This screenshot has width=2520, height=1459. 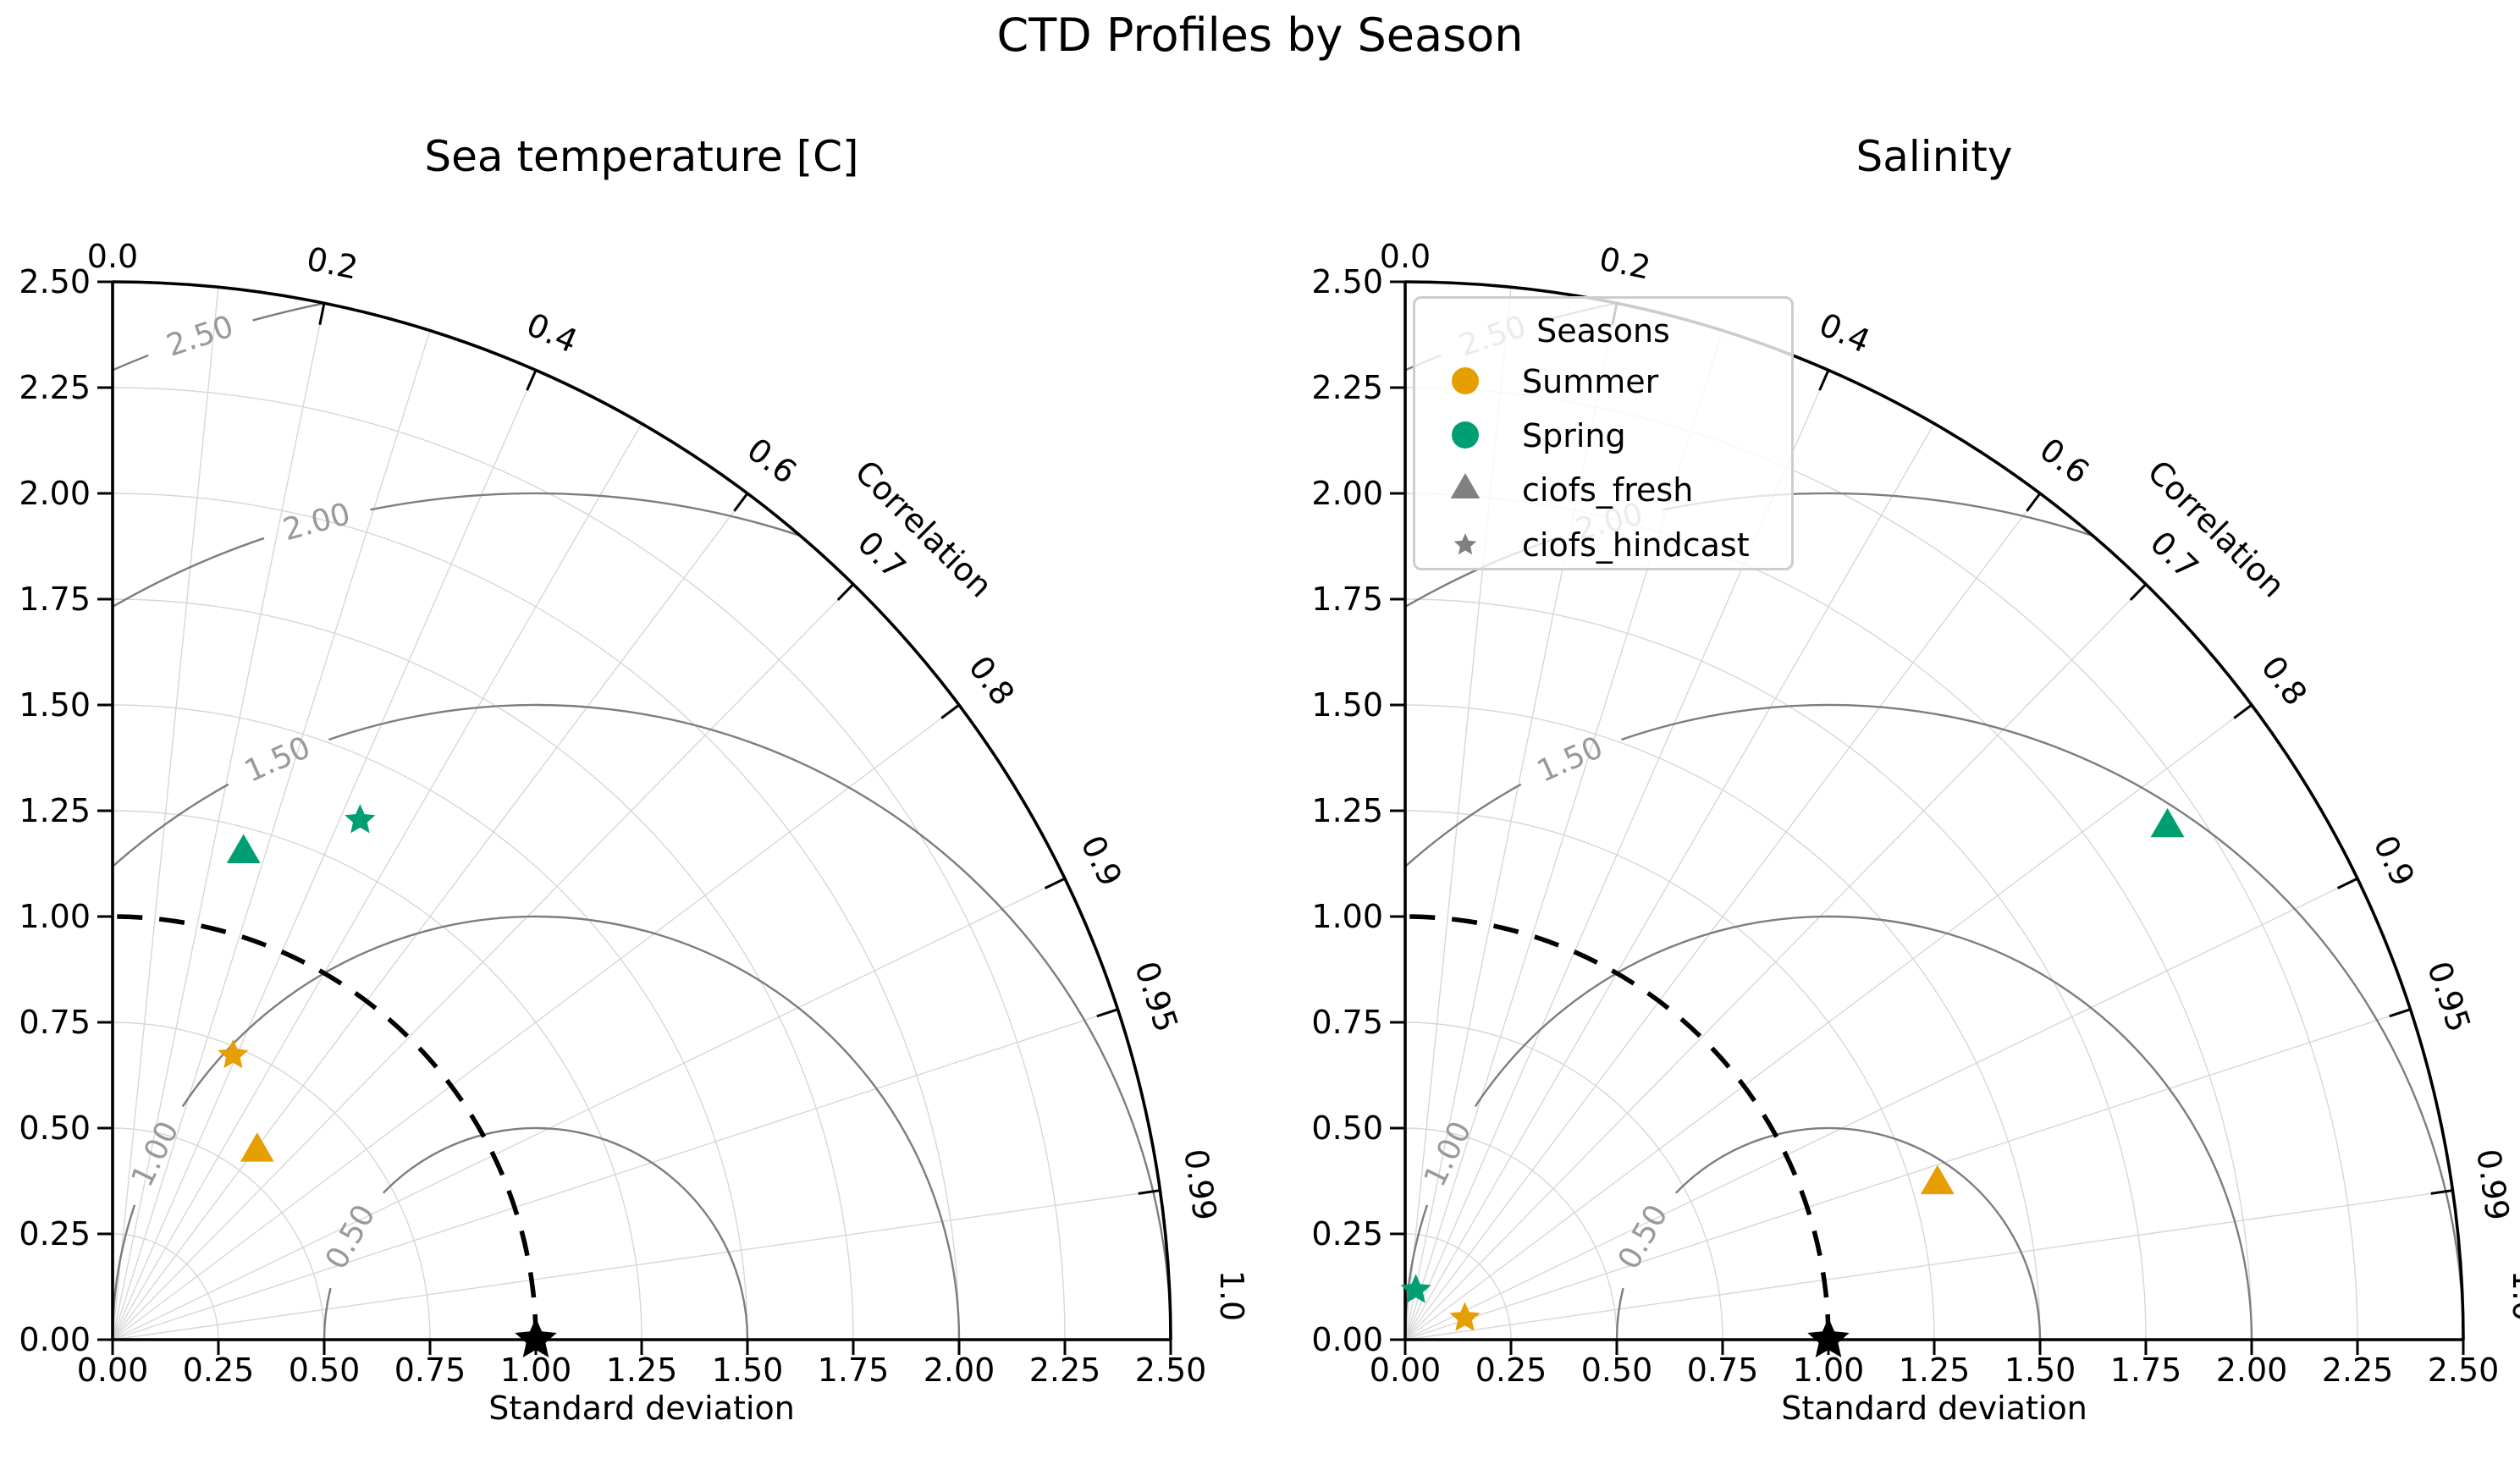 I want to click on legend-item-spring: Spring, so click(x=1603, y=435).